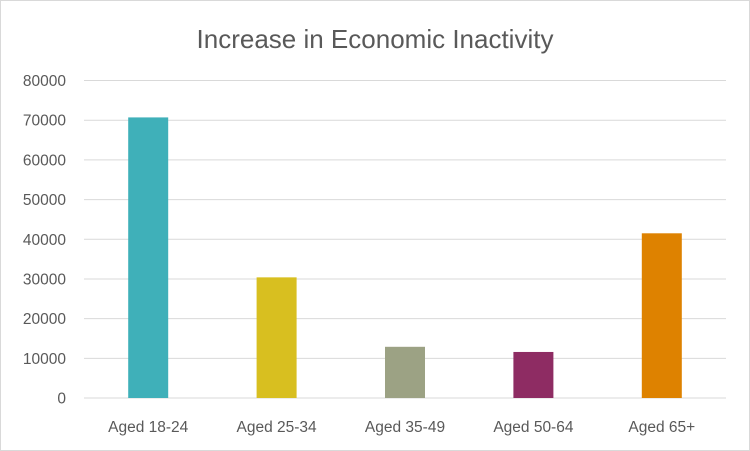 Image resolution: width=750 pixels, height=451 pixels. What do you see at coordinates (661, 427) in the screenshot?
I see `x-tick-label: Aged 65+` at bounding box center [661, 427].